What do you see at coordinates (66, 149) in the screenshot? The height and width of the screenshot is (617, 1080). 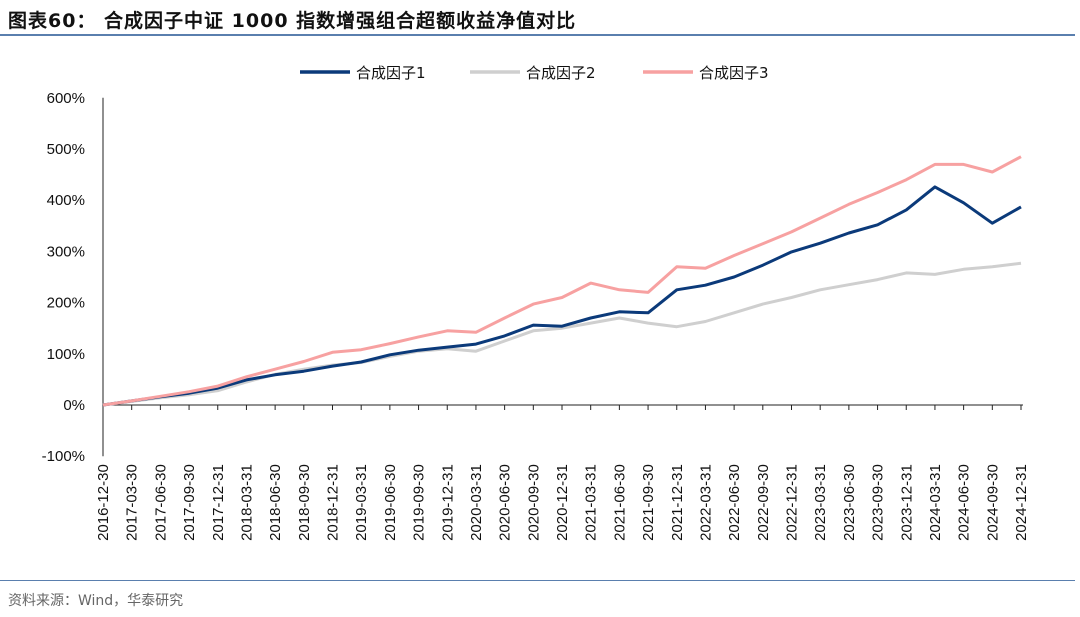 I see `y-tick-label: 500%` at bounding box center [66, 149].